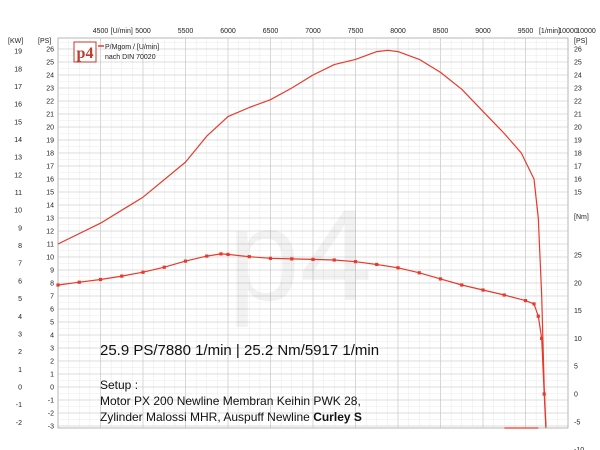 This screenshot has height=450, width=600. Describe the element at coordinates (52, 388) in the screenshot. I see `y-ps-tick-label-26: 0` at that location.